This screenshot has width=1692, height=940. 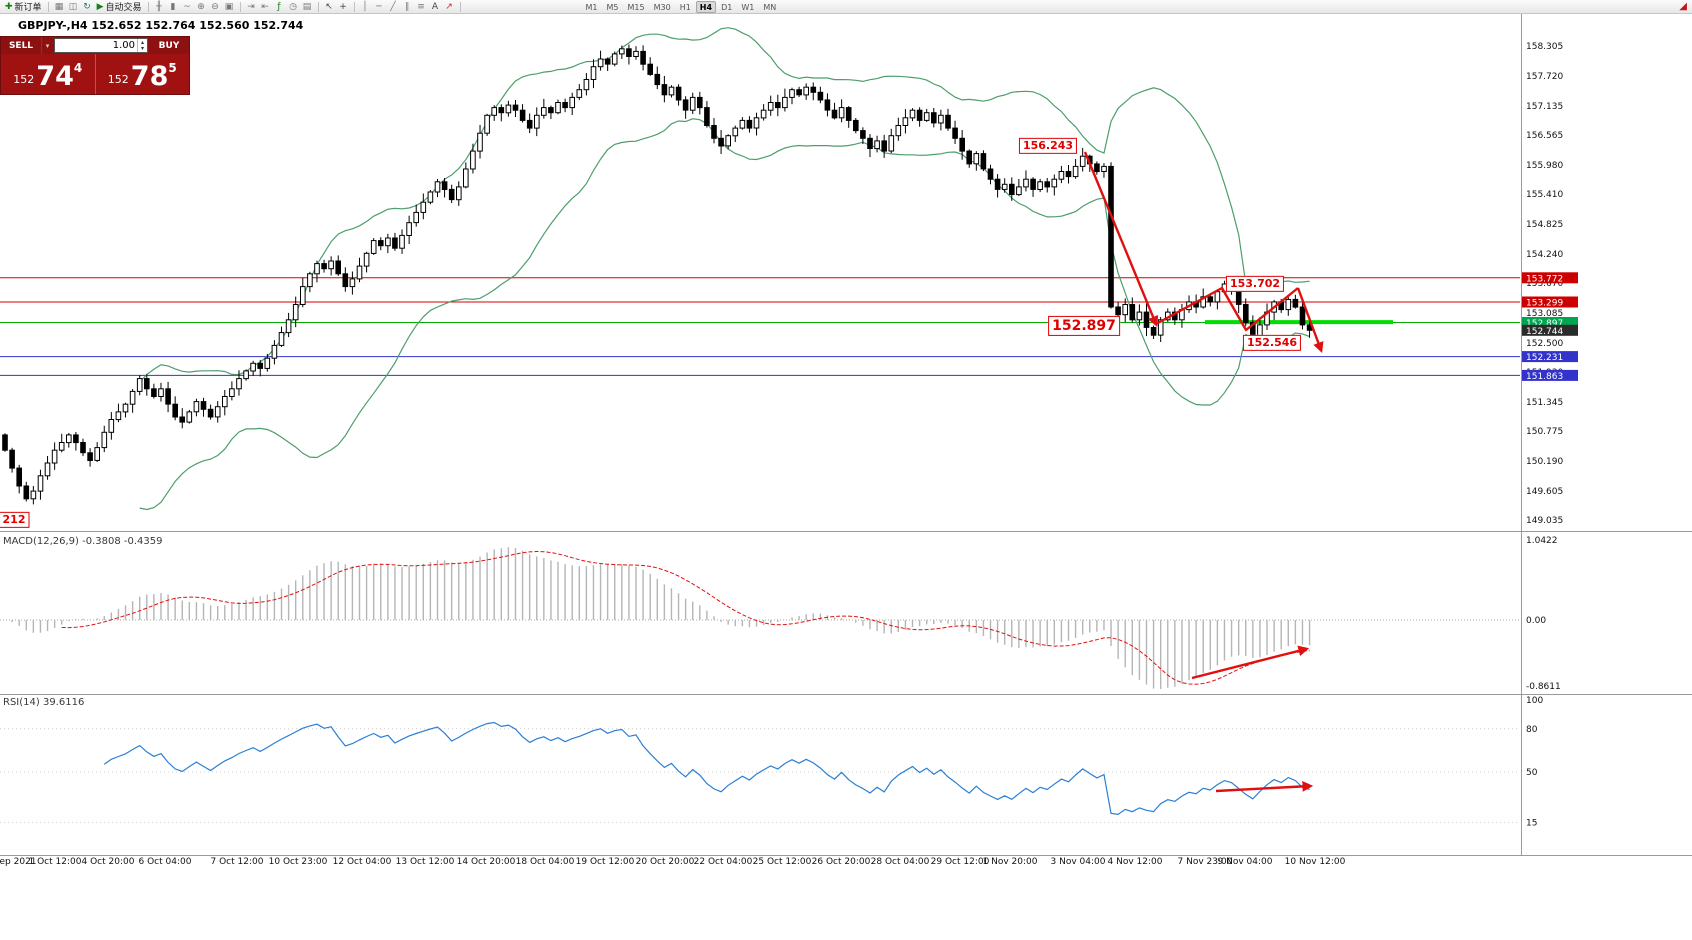 I want to click on timeframe-h1-button: H1, so click(x=685, y=7).